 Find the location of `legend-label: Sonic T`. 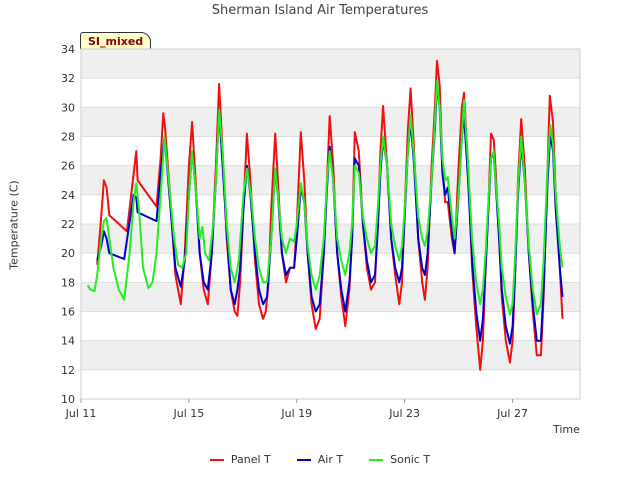

legend-label: Sonic T is located at coordinates (410, 459).